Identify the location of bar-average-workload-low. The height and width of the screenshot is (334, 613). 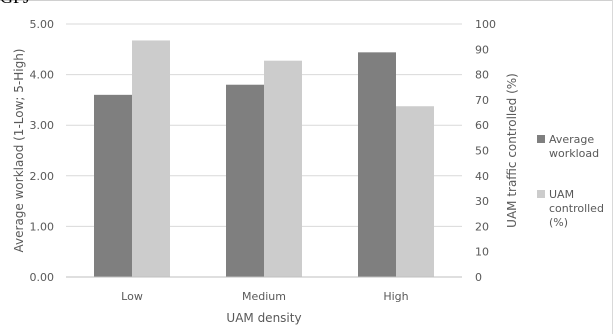
(113, 185).